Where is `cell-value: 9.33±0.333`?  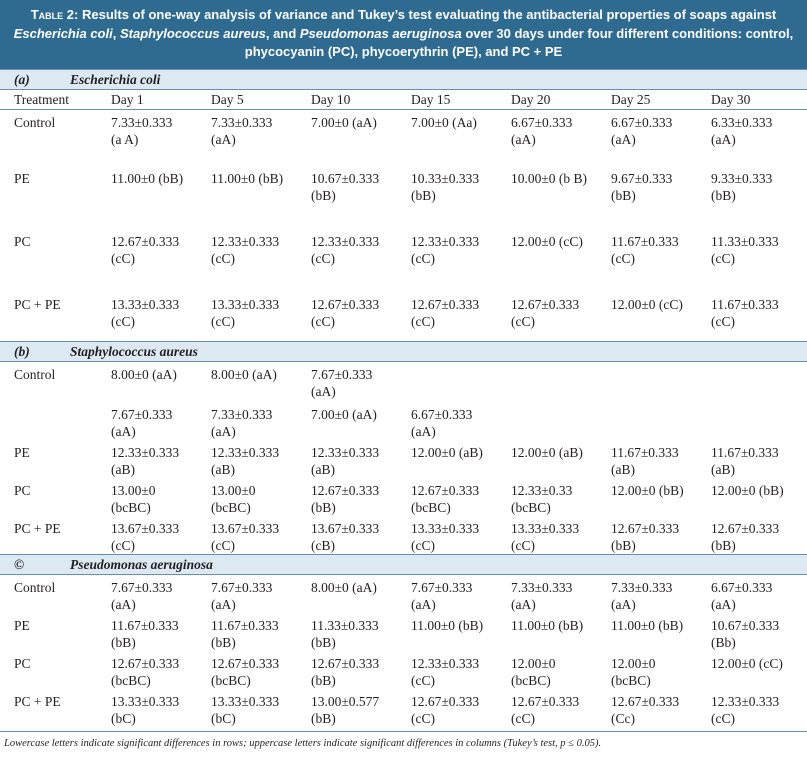 cell-value: 9.33±0.333 is located at coordinates (742, 178).